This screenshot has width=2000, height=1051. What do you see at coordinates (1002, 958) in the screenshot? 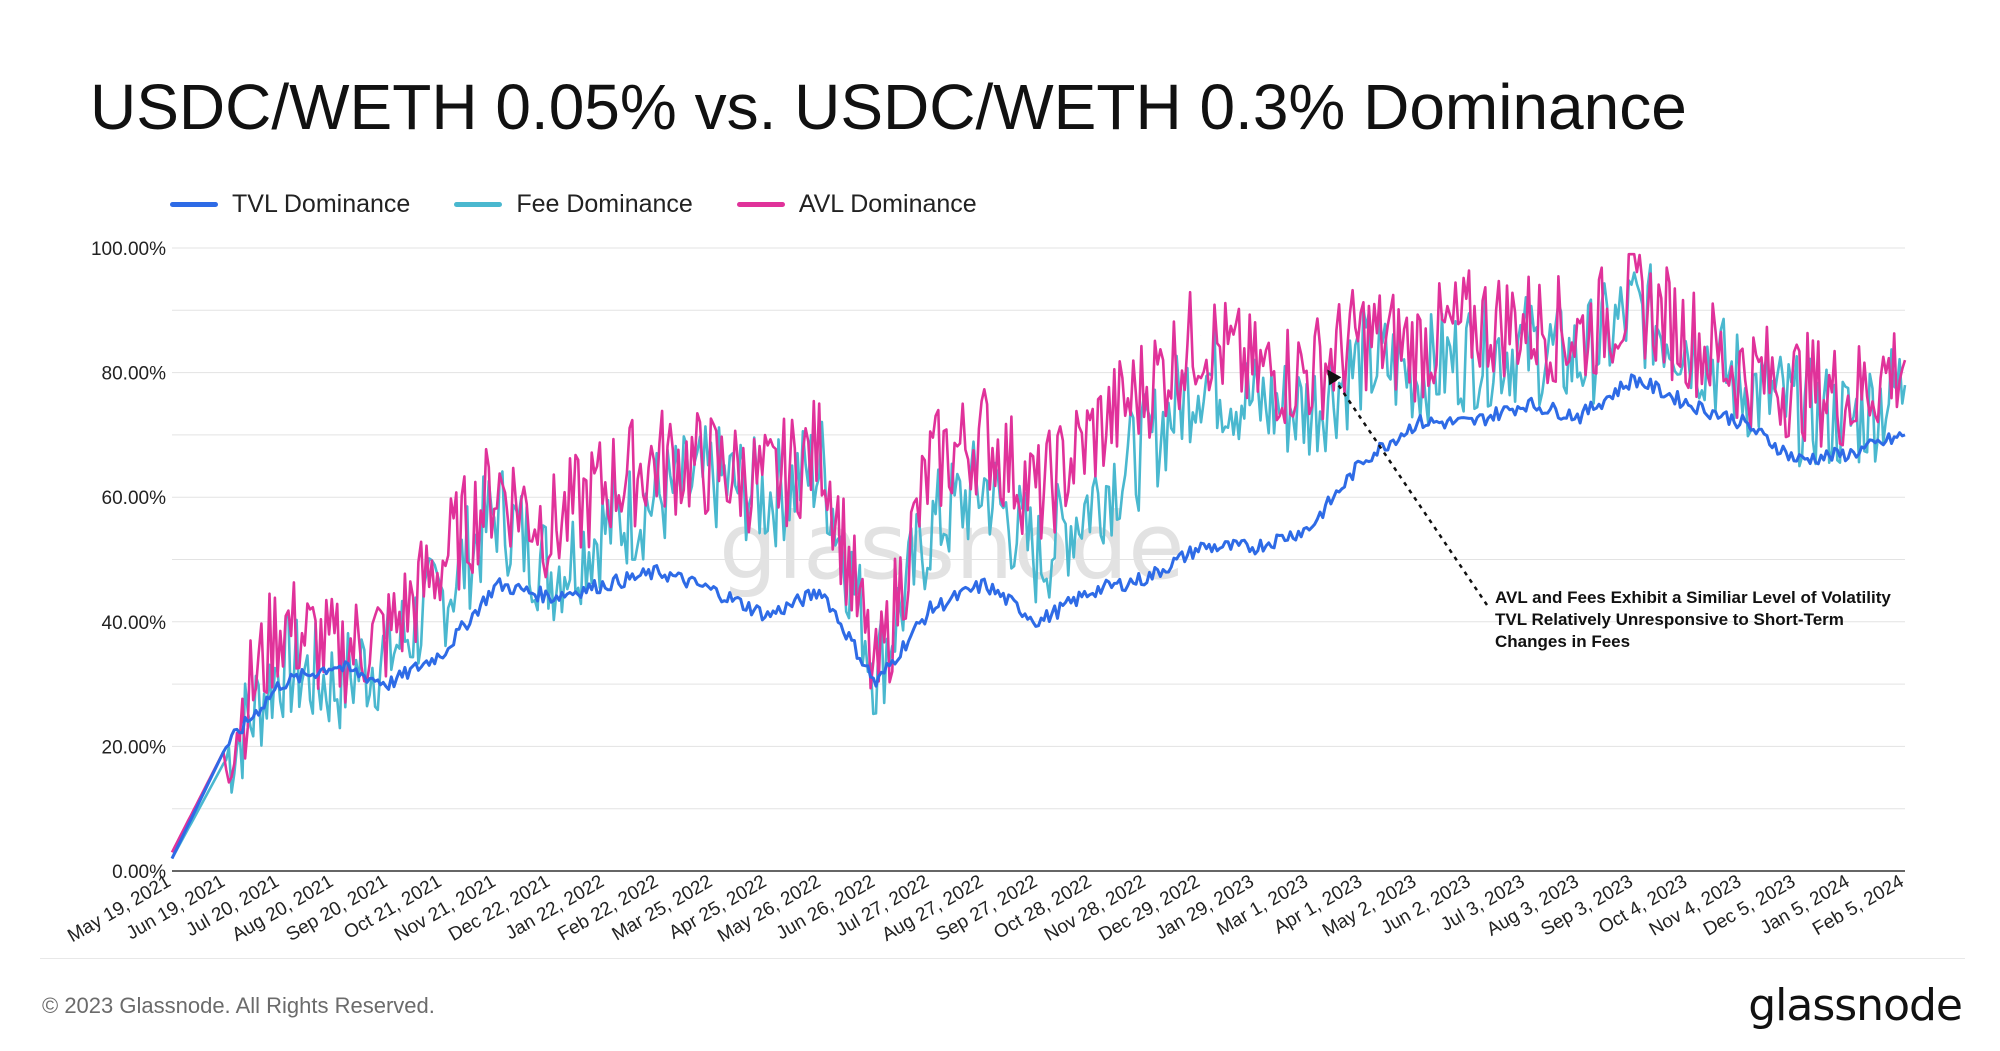
I see `footer-divider` at bounding box center [1002, 958].